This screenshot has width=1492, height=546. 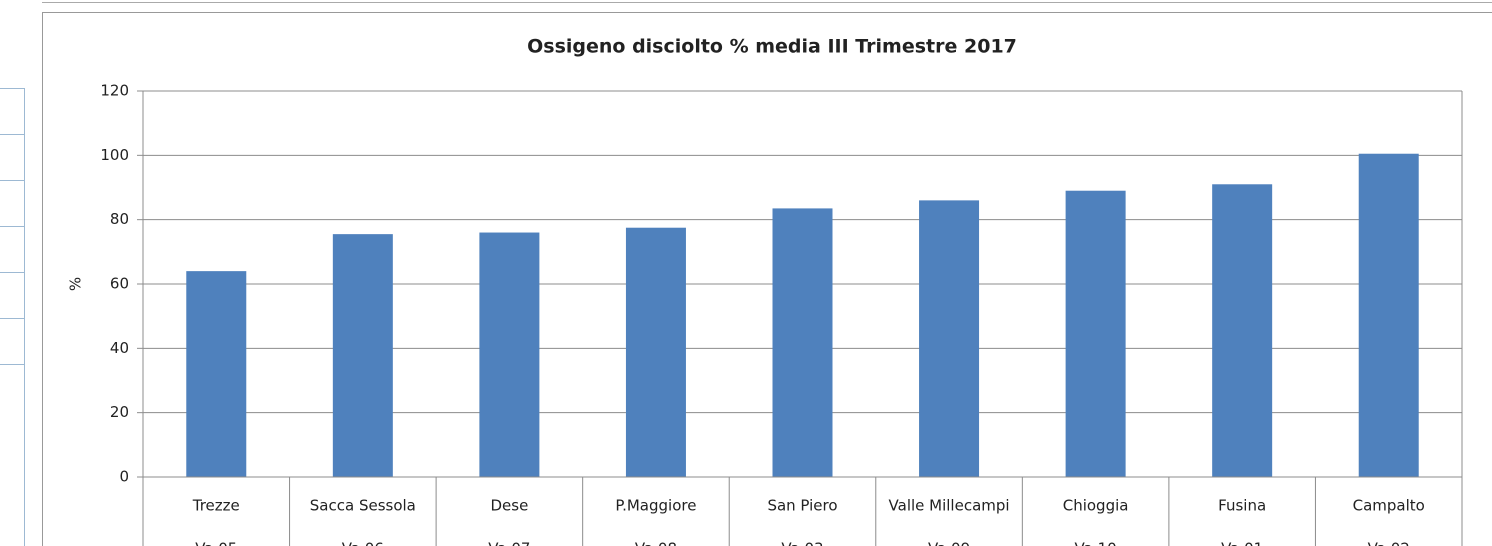 What do you see at coordinates (949, 543) in the screenshot?
I see `x-tick-code: Va 09` at bounding box center [949, 543].